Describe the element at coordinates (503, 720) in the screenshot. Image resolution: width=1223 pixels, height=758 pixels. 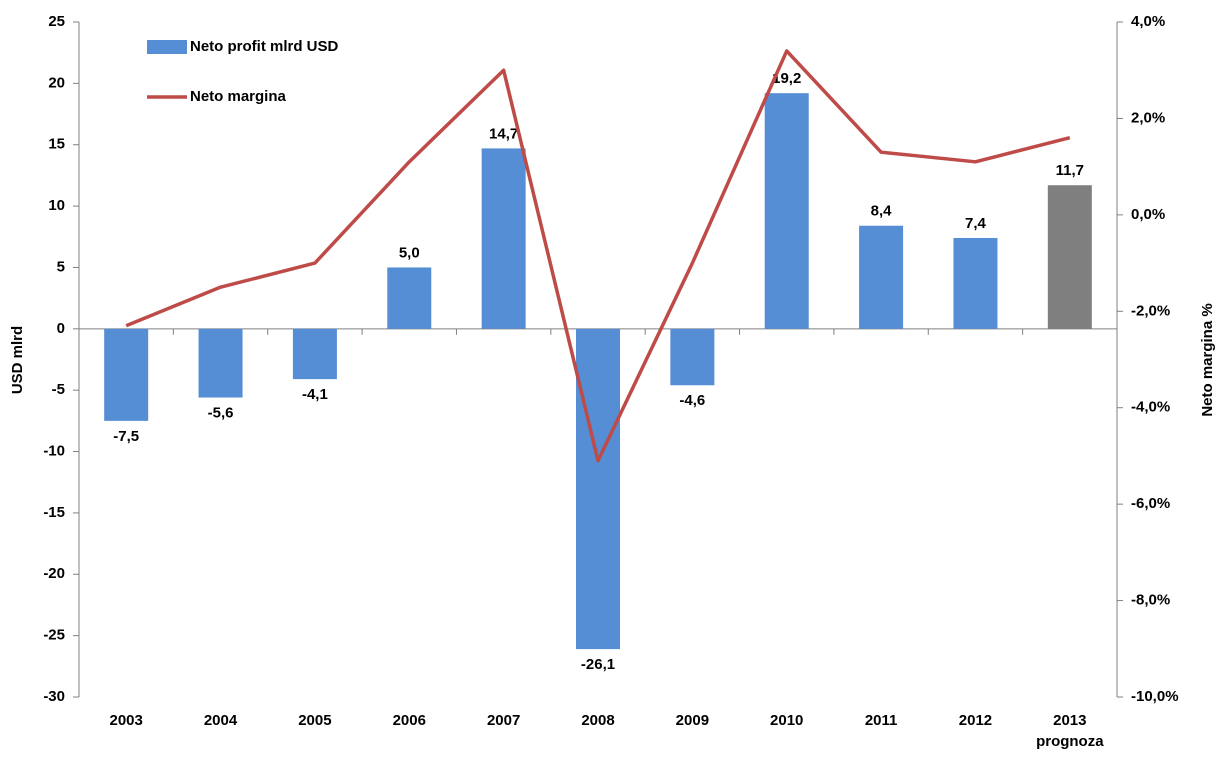
I see `x-tick-label: 2007` at that location.